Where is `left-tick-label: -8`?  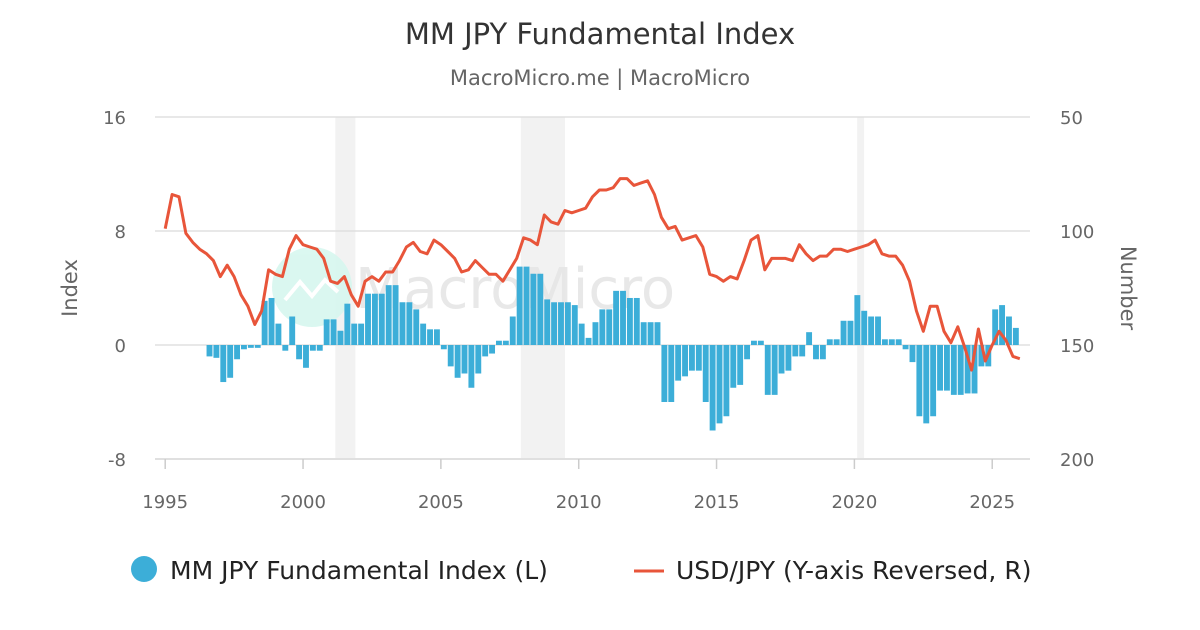
left-tick-label: -8 is located at coordinates (117, 460).